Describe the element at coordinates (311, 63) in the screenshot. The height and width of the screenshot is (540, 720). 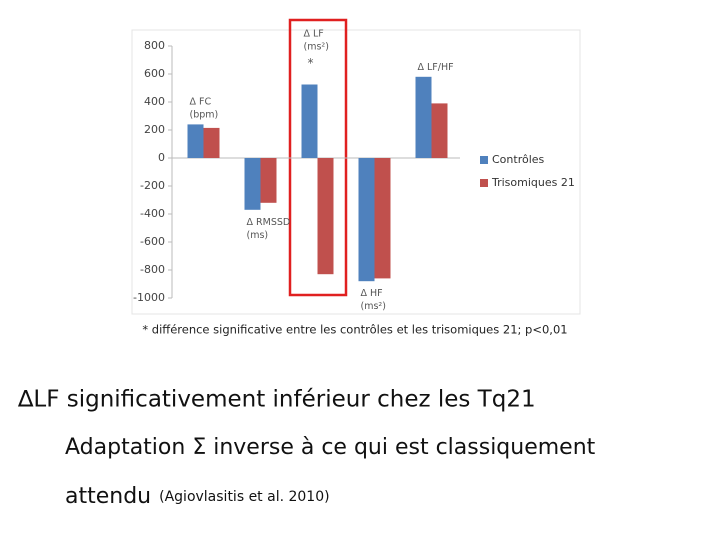
I see `annotation: *` at that location.